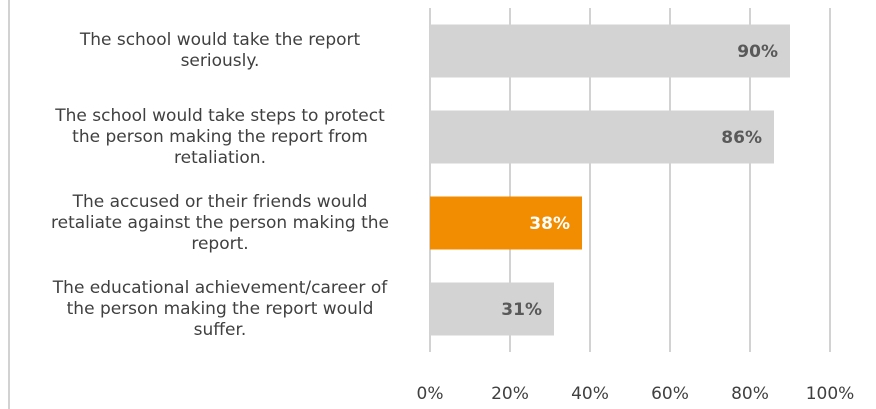 The height and width of the screenshot is (409, 876). What do you see at coordinates (741, 138) in the screenshot?
I see `bar-value-label: 86%` at bounding box center [741, 138].